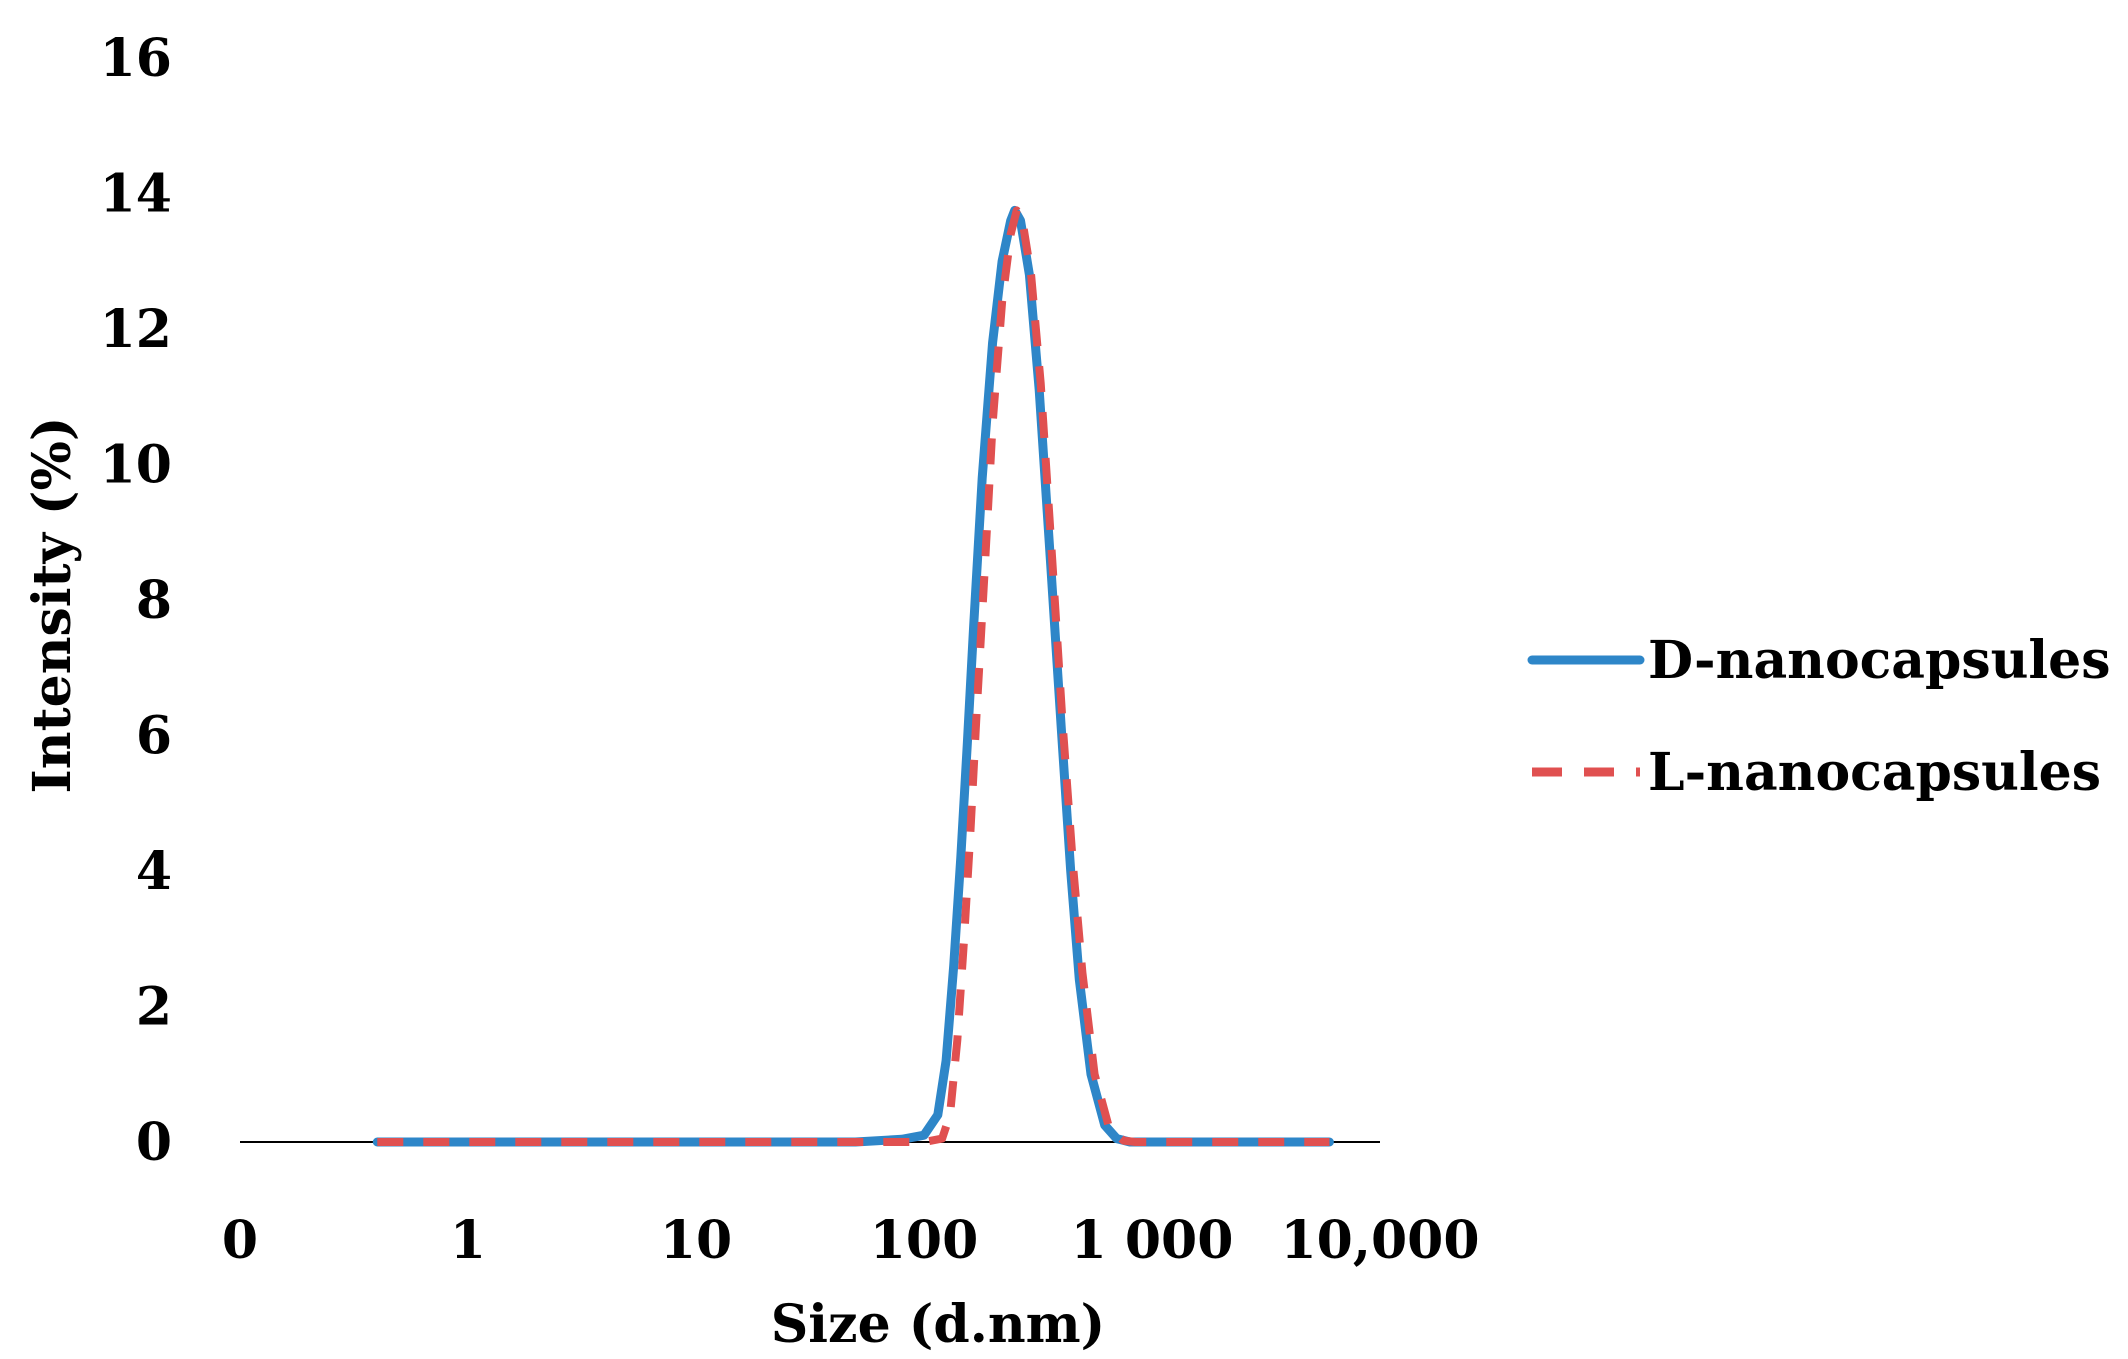 The height and width of the screenshot is (1359, 2128). Describe the element at coordinates (136, 329) in the screenshot. I see `y-tick-label: 12` at that location.